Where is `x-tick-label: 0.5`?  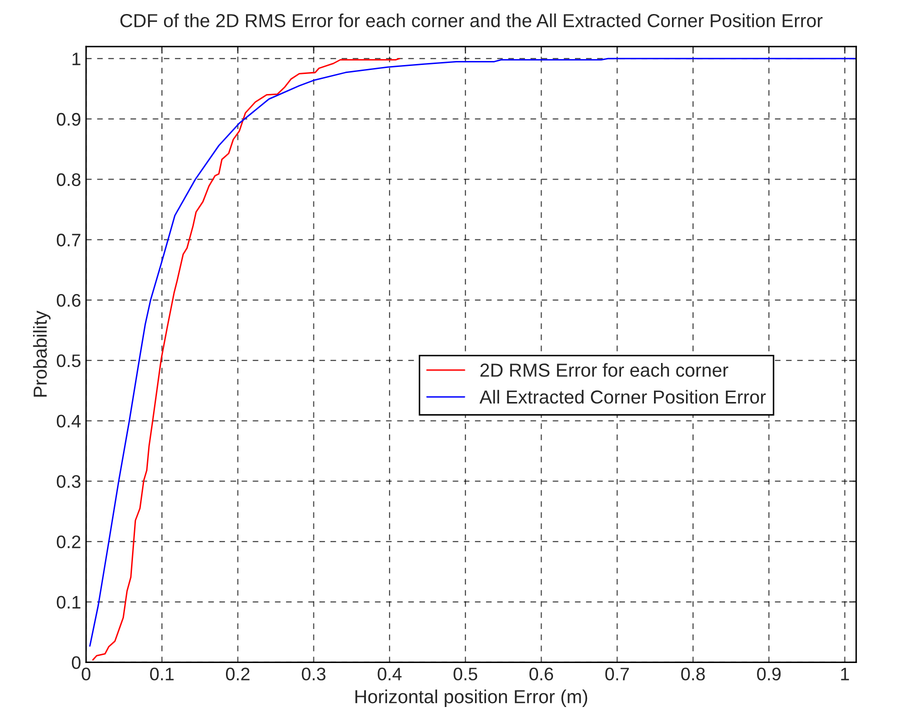
x-tick-label: 0.5 is located at coordinates (466, 674).